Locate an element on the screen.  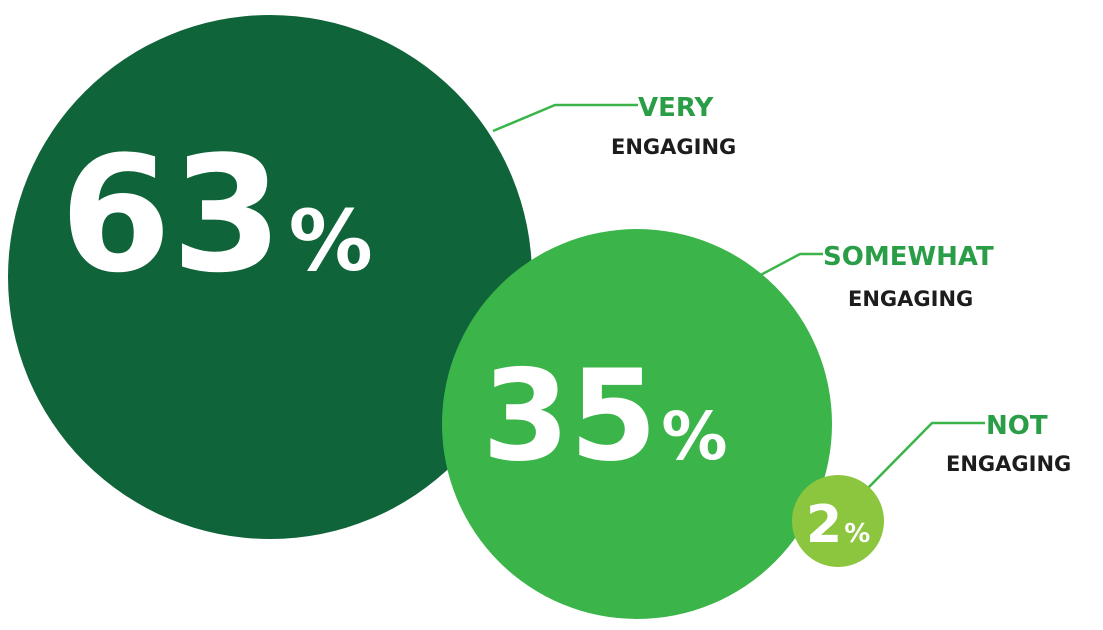
label-top-somewhat: SOMEWHAT is located at coordinates (908, 257).